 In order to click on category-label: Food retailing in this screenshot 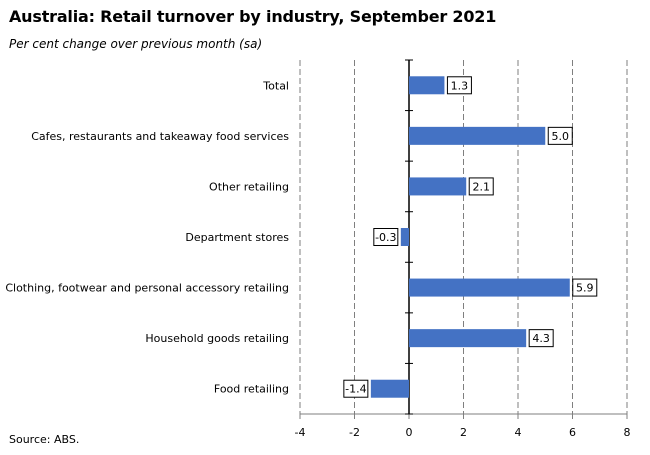, I will do `click(251, 389)`.